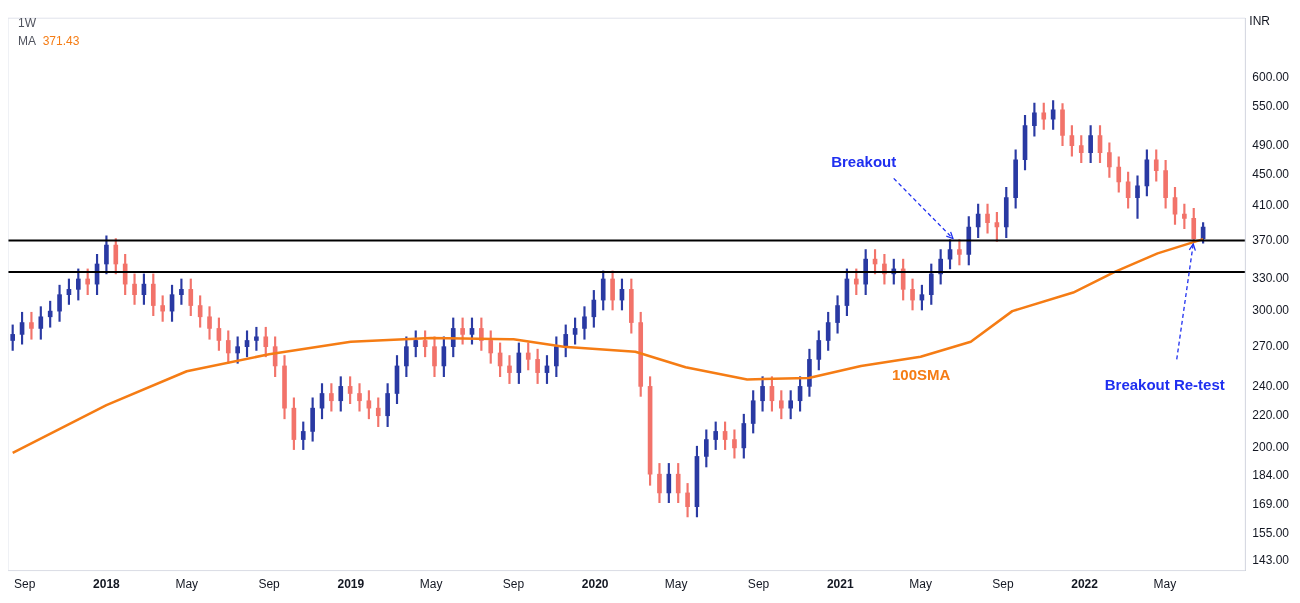 This screenshot has height=603, width=1300. What do you see at coordinates (1271, 415) in the screenshot?
I see `y-tick-label: 220.00` at bounding box center [1271, 415].